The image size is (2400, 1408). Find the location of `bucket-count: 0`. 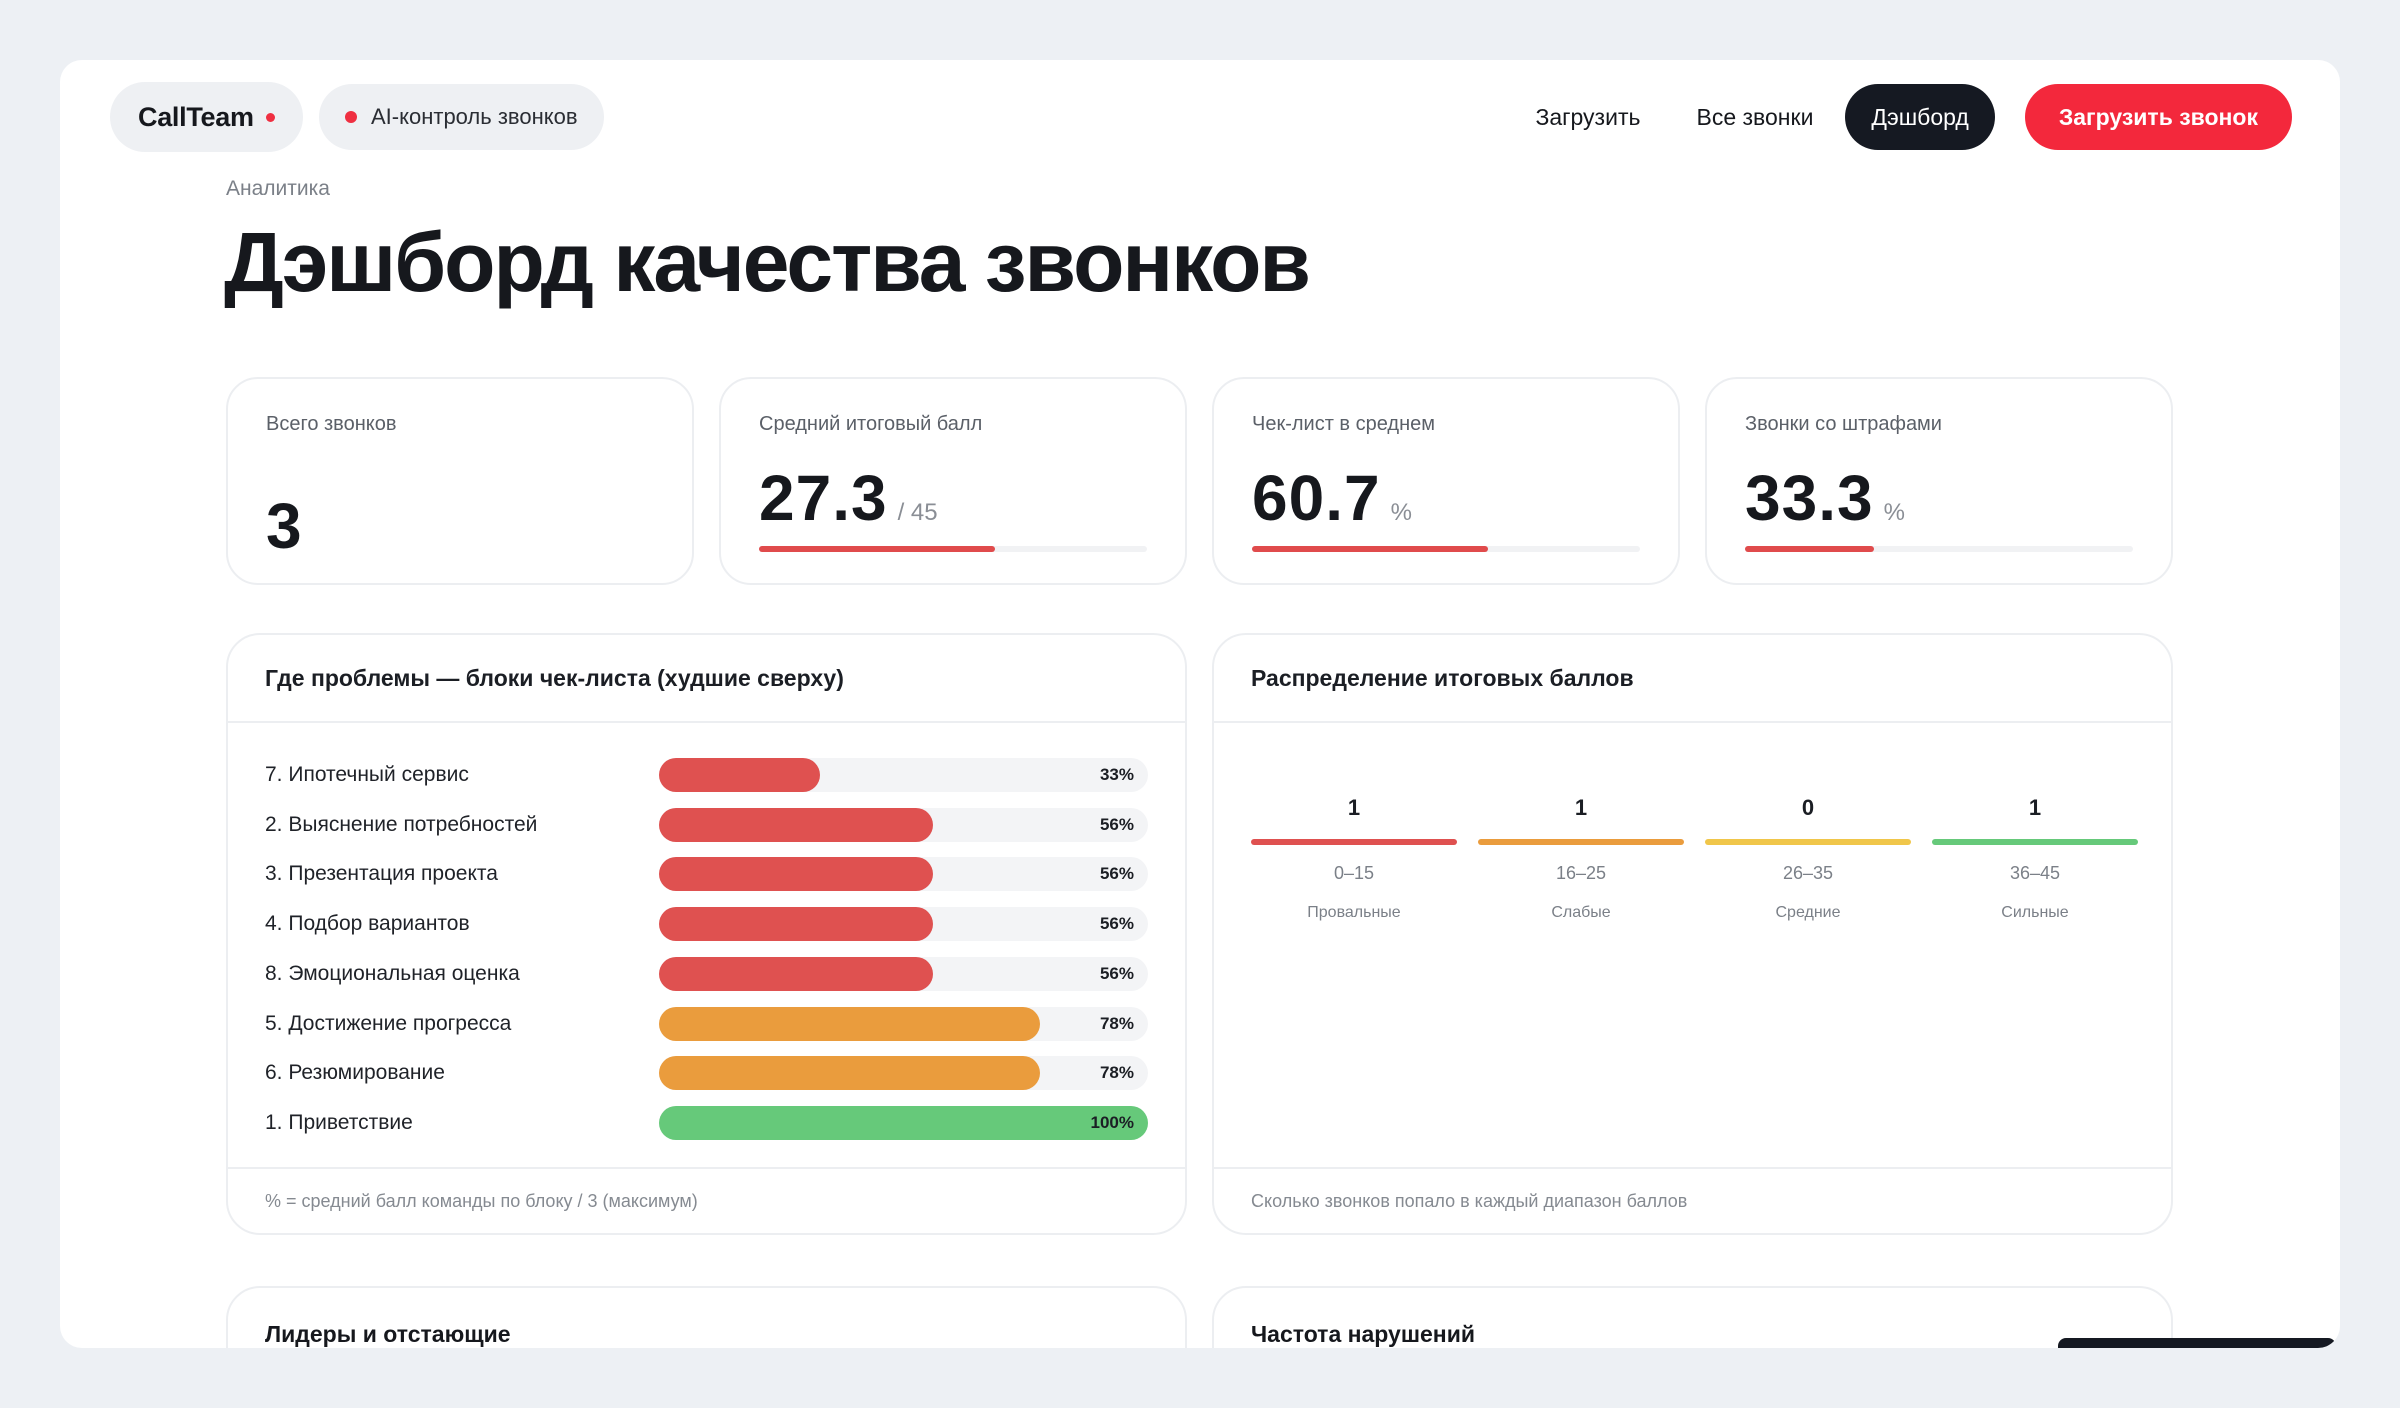

bucket-count: 0 is located at coordinates (1808, 807).